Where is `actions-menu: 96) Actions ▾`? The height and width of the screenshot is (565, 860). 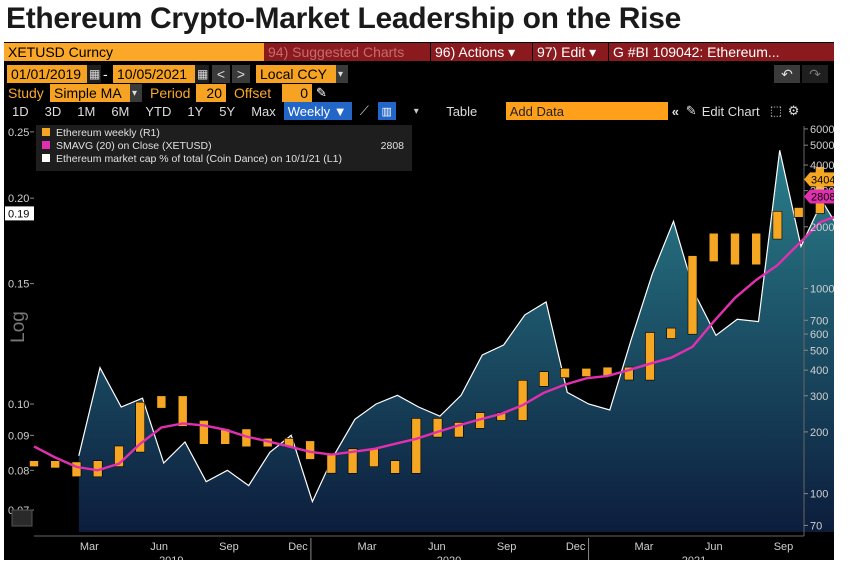 actions-menu: 96) Actions ▾ is located at coordinates (481, 52).